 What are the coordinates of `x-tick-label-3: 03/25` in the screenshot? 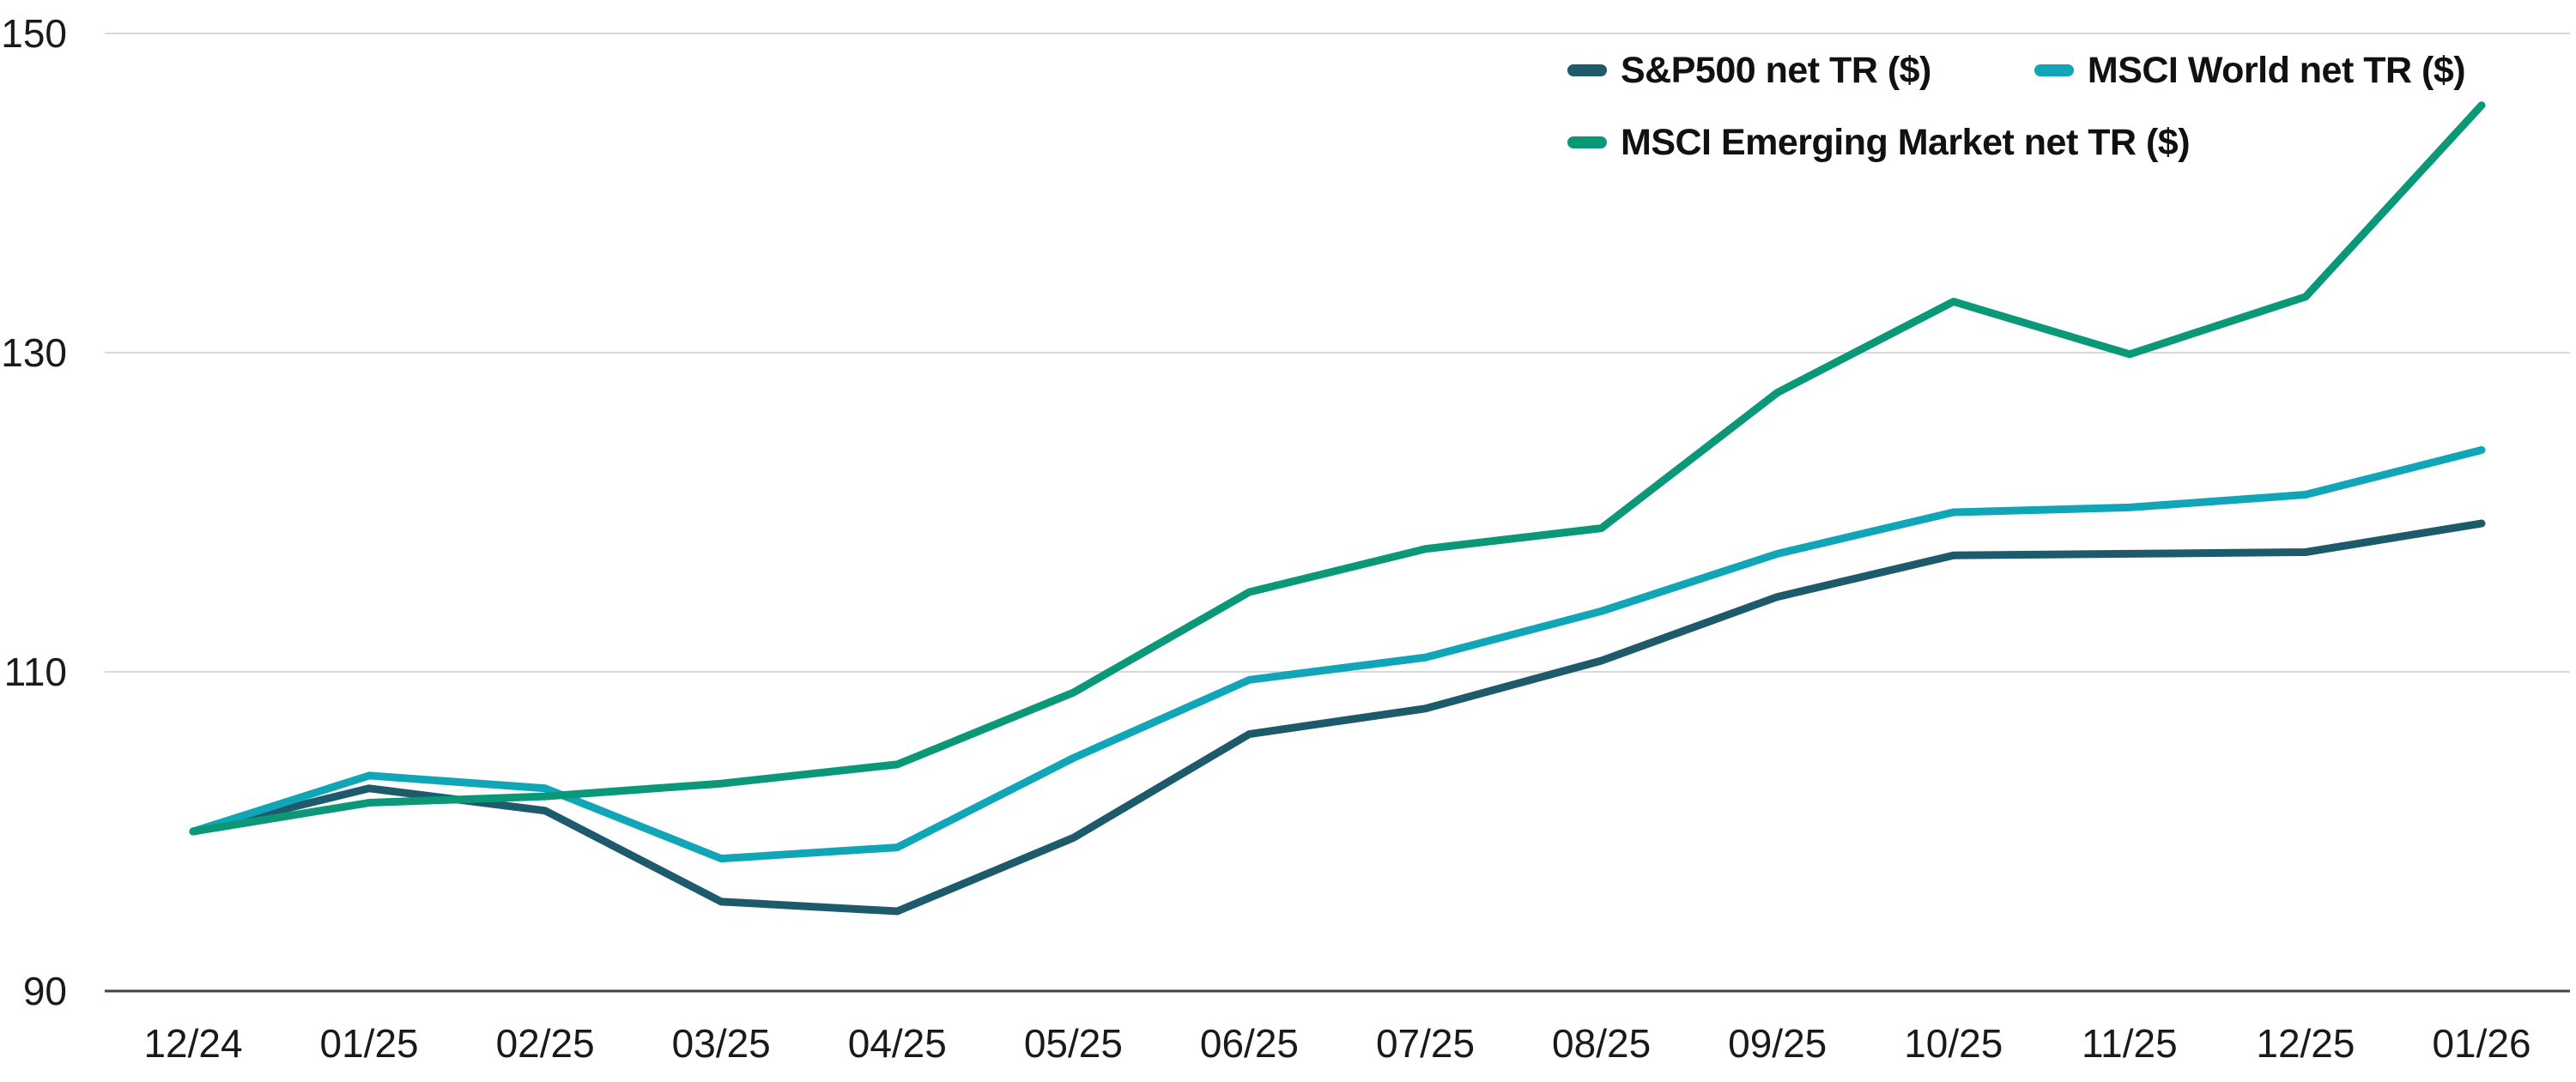 It's located at (721, 1043).